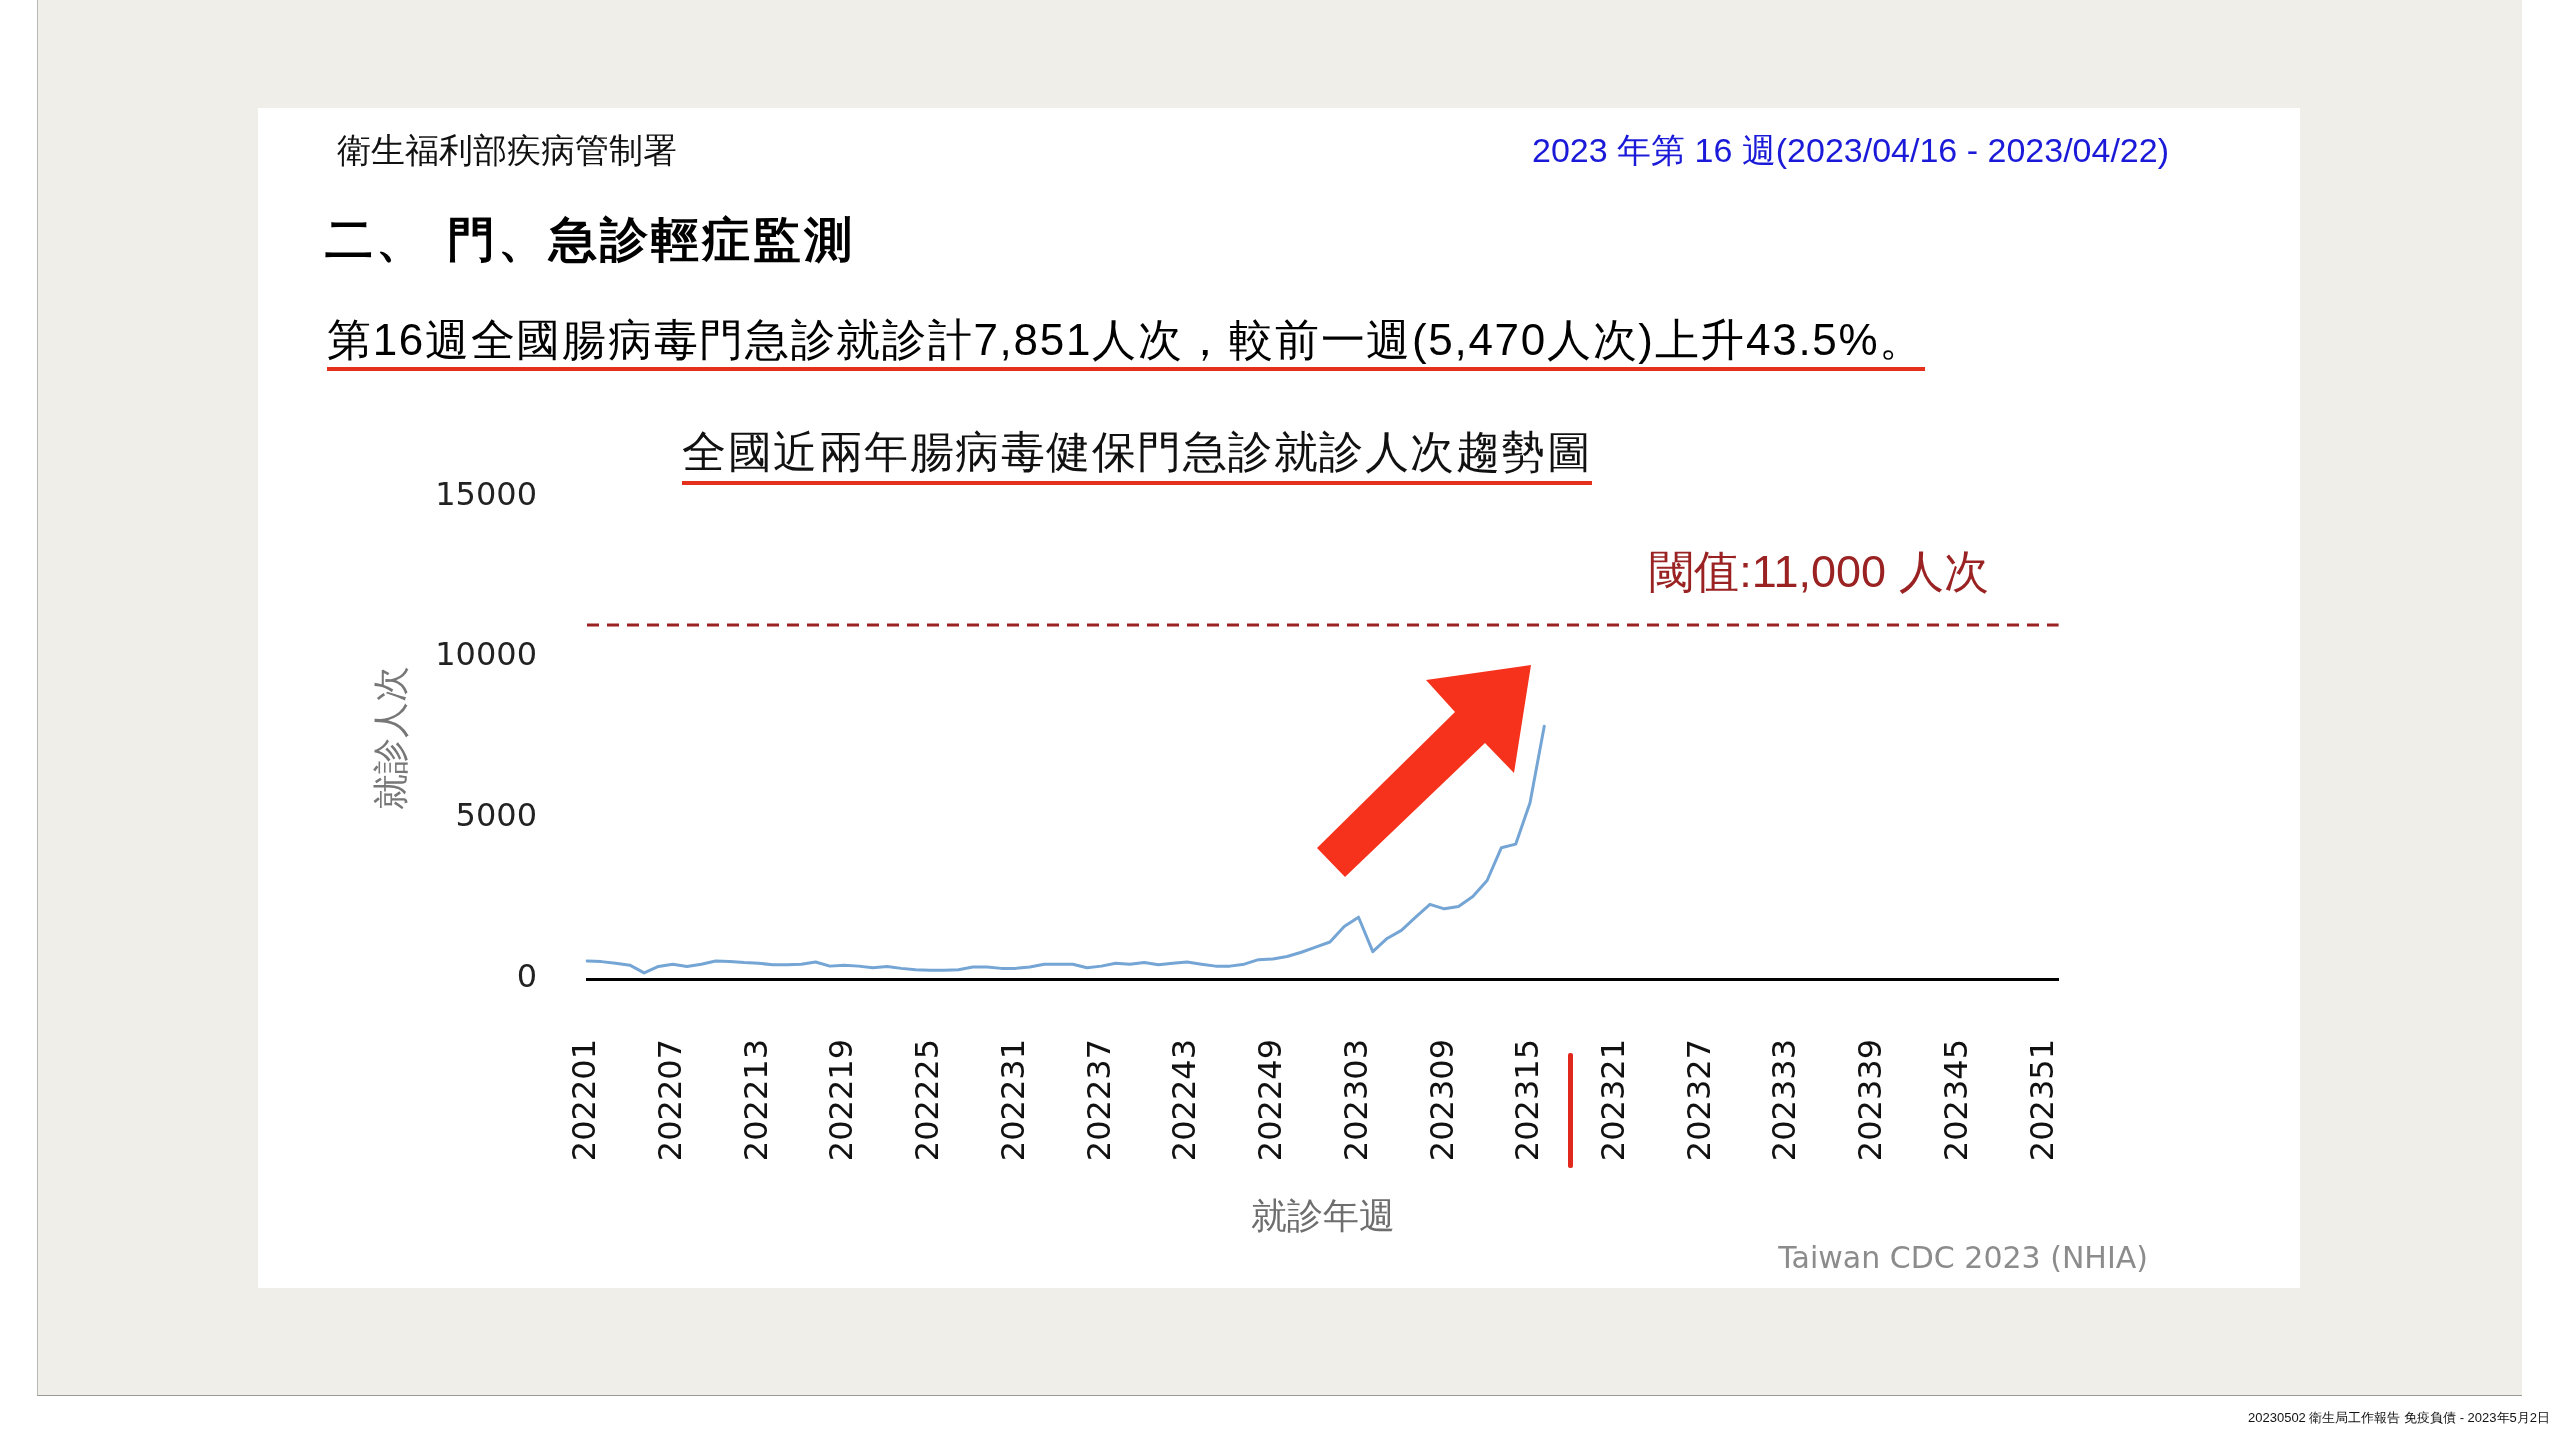  I want to click on text: 2023 年第 16 週(2023/04/16 - 2023/04/22), so click(1850, 150).